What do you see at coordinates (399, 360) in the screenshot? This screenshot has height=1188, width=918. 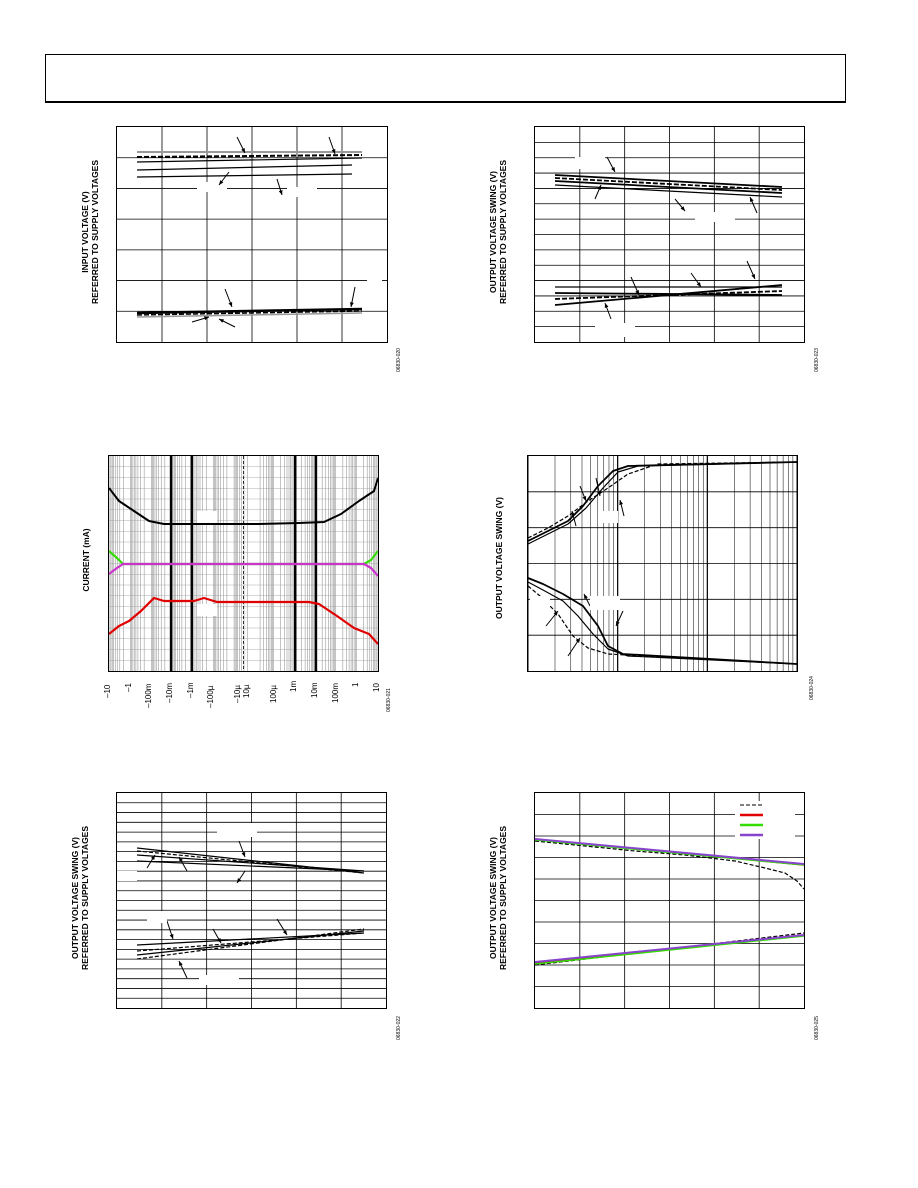 I see `figure-number: 06830-020` at bounding box center [399, 360].